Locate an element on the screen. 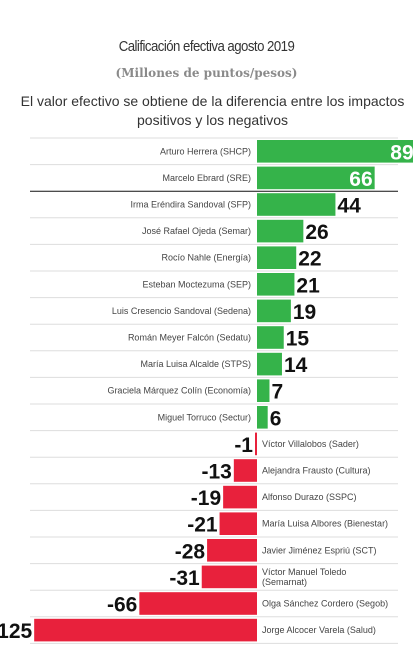 Image resolution: width=413 pixels, height=650 pixels. data-label: -31 is located at coordinates (184, 578).